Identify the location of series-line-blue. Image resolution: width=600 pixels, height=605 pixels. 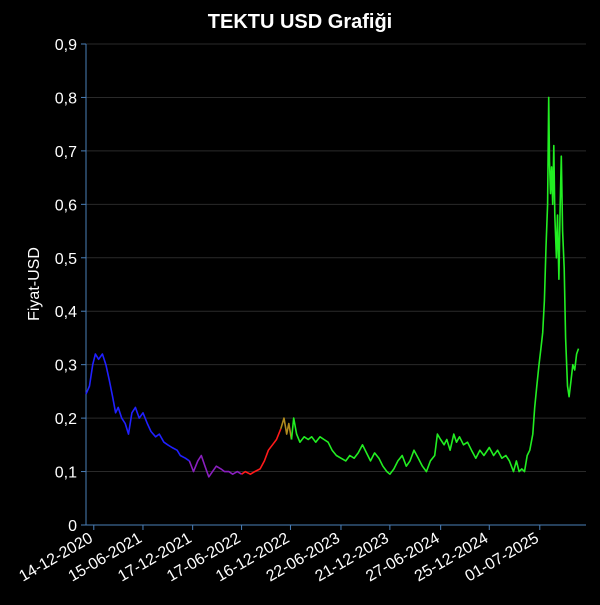
(137, 407).